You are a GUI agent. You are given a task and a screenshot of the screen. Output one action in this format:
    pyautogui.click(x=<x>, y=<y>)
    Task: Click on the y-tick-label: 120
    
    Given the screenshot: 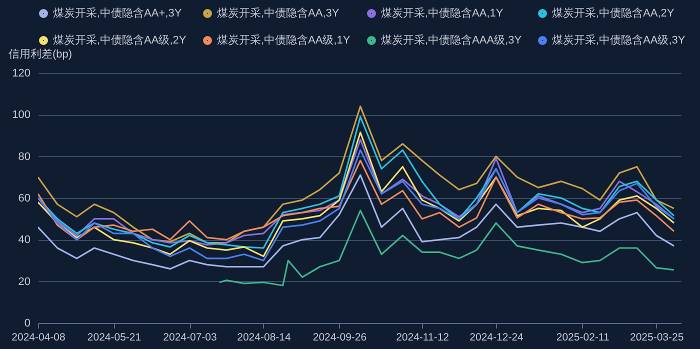 What is the action you would take?
    pyautogui.click(x=21, y=74)
    